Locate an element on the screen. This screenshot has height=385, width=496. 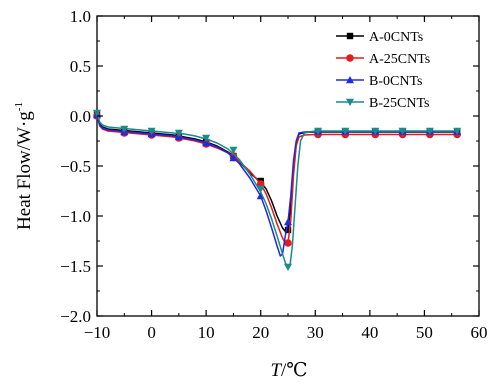
y-tick-label: −1.5 is located at coordinates (75, 266).